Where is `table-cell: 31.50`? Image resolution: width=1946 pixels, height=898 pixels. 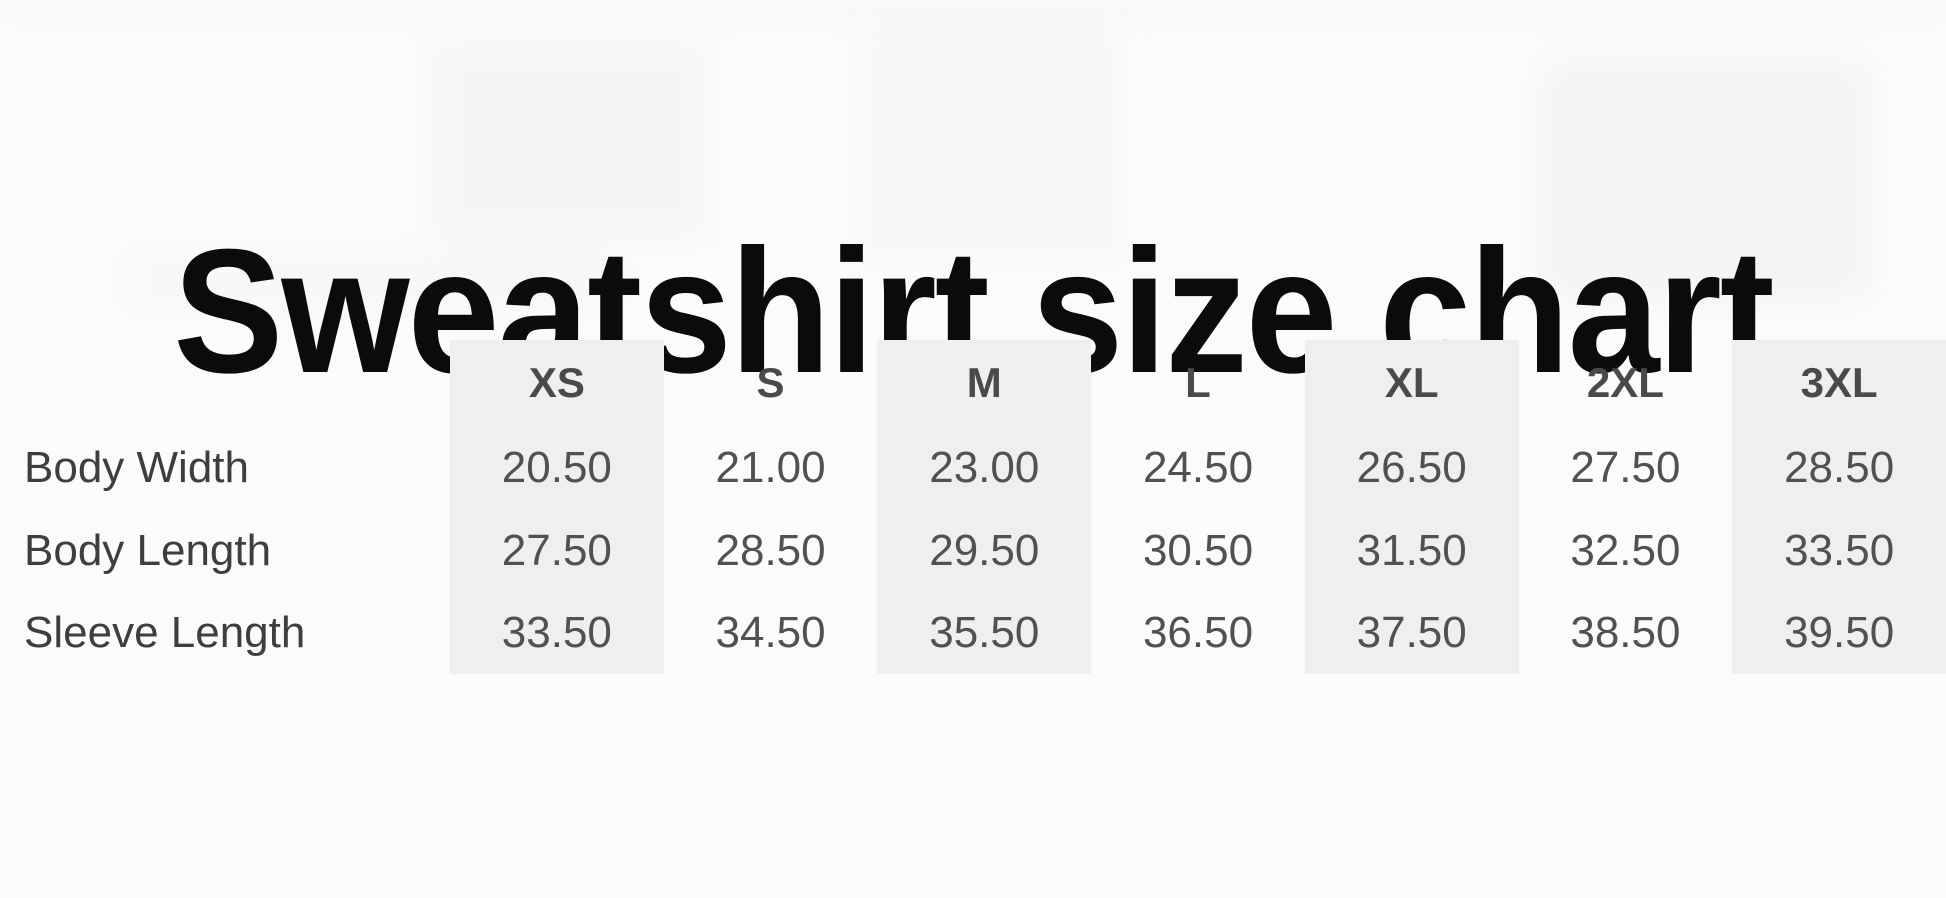 table-cell: 31.50 is located at coordinates (1411, 550).